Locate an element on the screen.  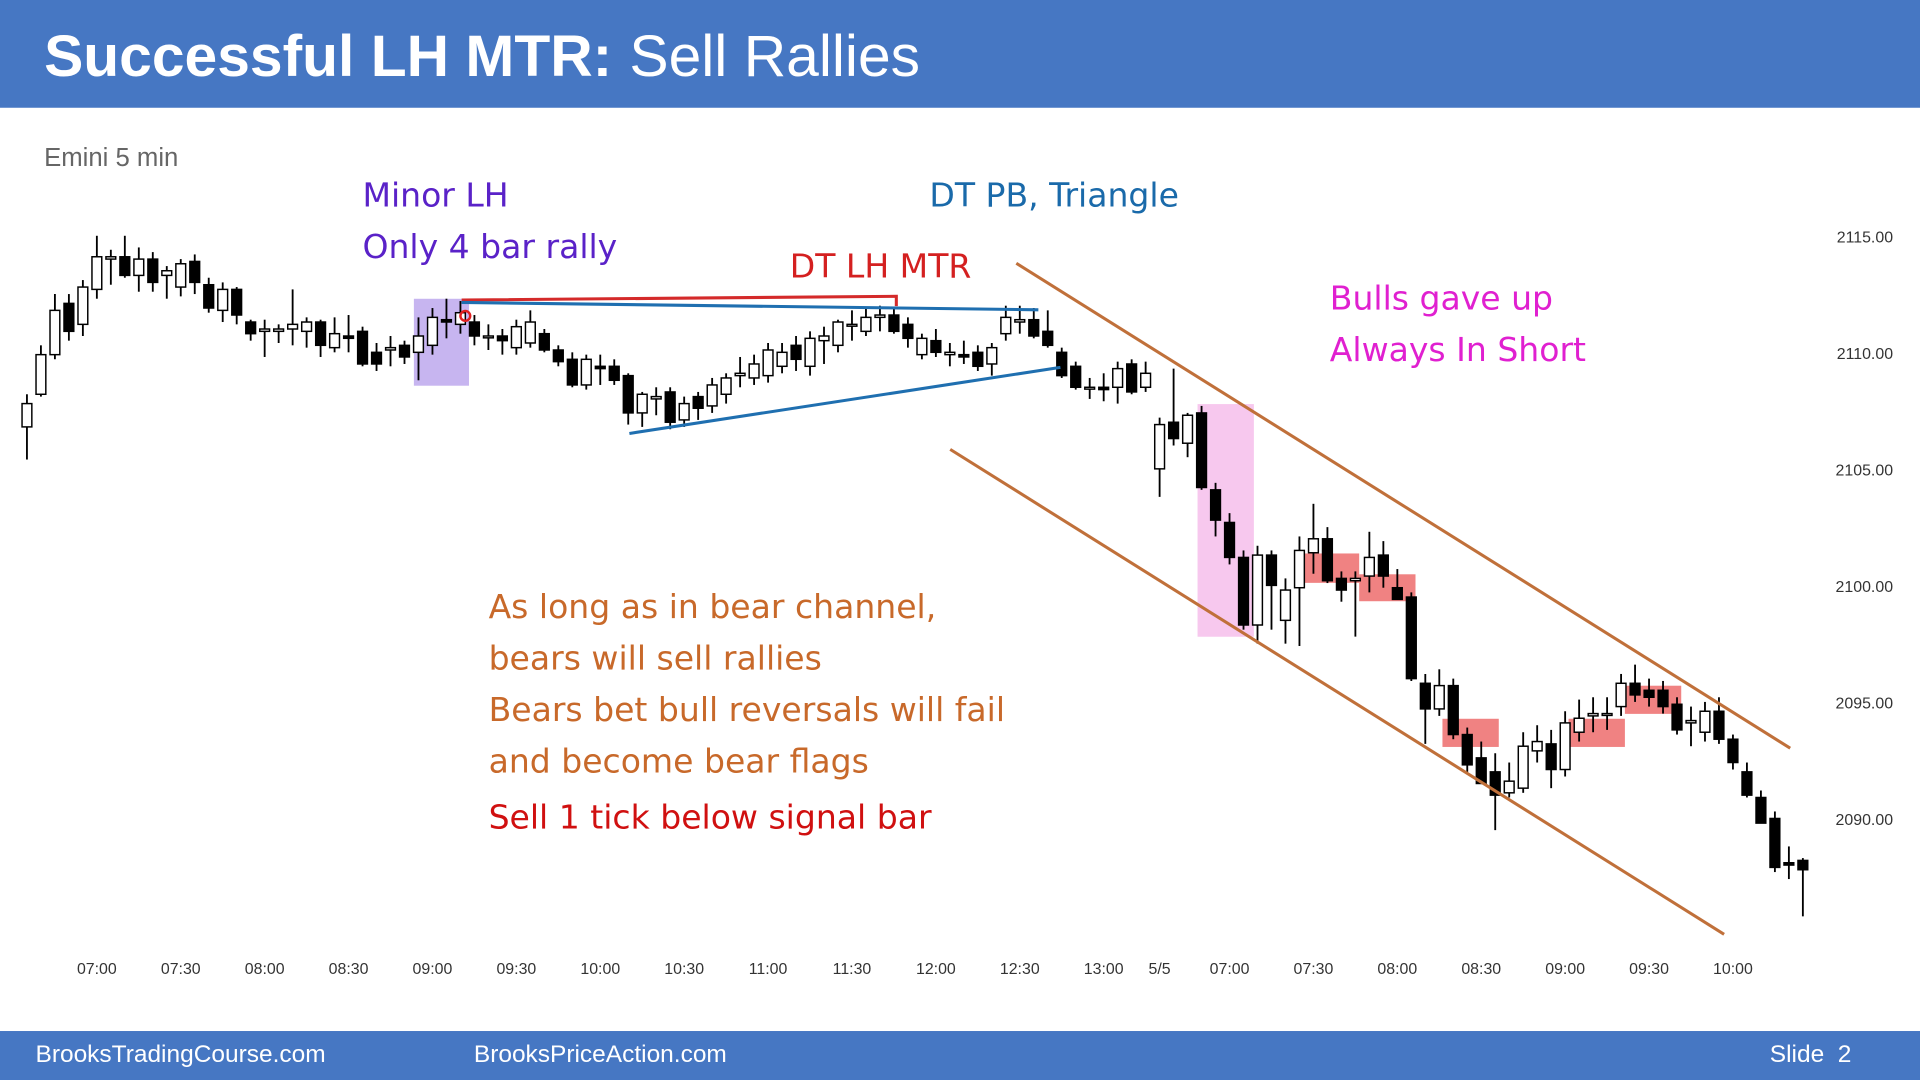
annotation: DT LH MTR is located at coordinates (881, 266).